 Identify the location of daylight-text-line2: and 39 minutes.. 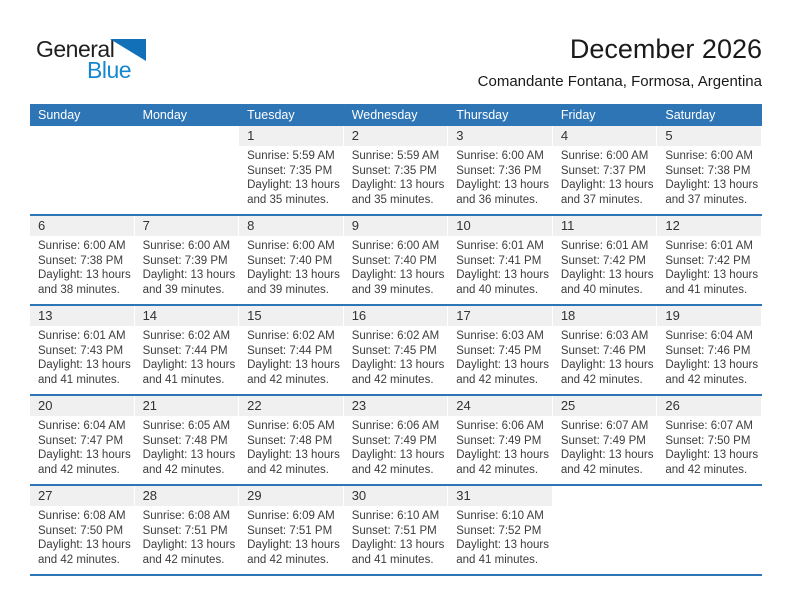
(183, 289).